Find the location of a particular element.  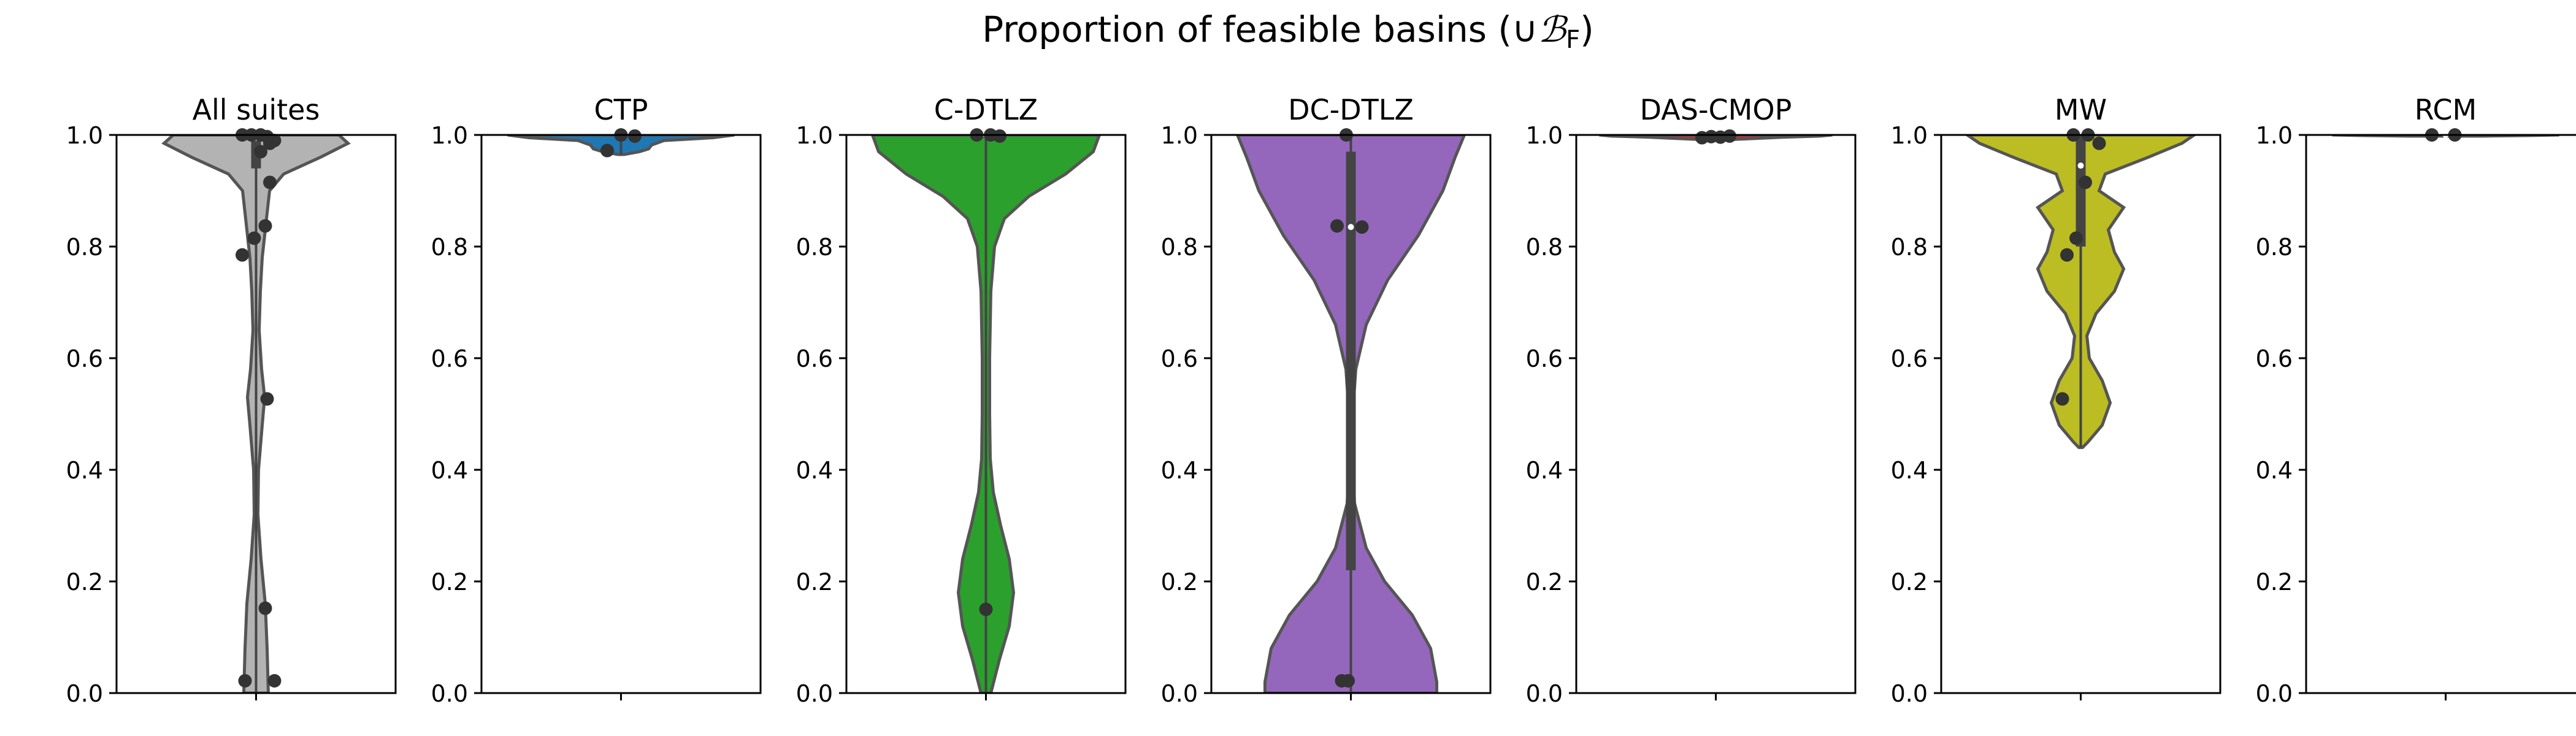

figure-title-symbol: ℬ is located at coordinates (1552, 29).